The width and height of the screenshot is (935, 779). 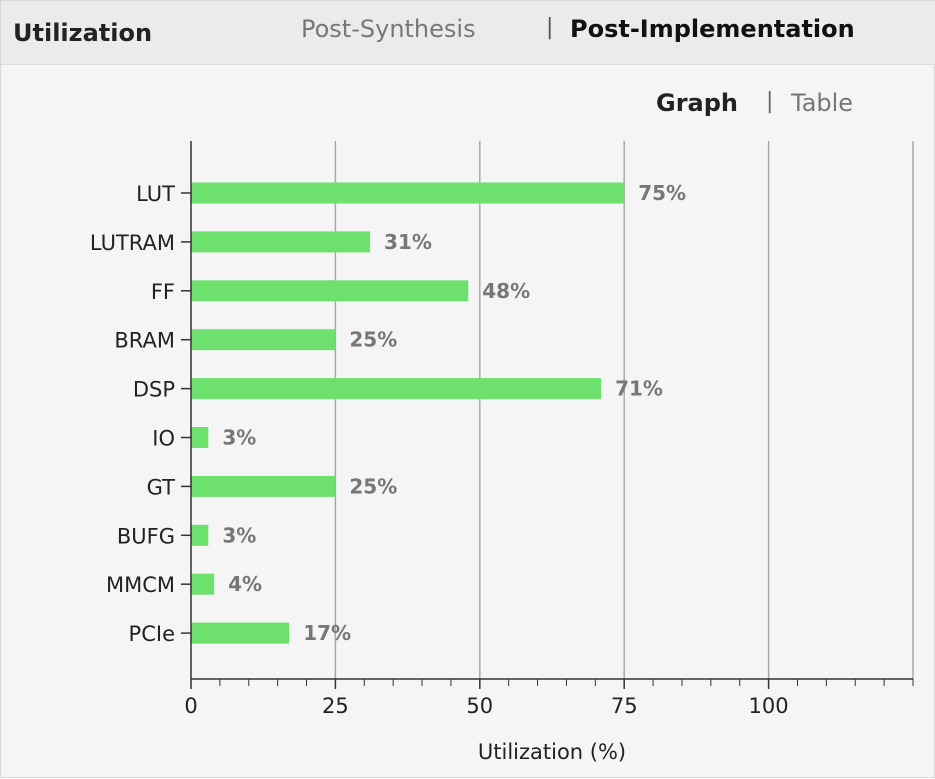 What do you see at coordinates (239, 438) in the screenshot?
I see `value-label-io: 3%` at bounding box center [239, 438].